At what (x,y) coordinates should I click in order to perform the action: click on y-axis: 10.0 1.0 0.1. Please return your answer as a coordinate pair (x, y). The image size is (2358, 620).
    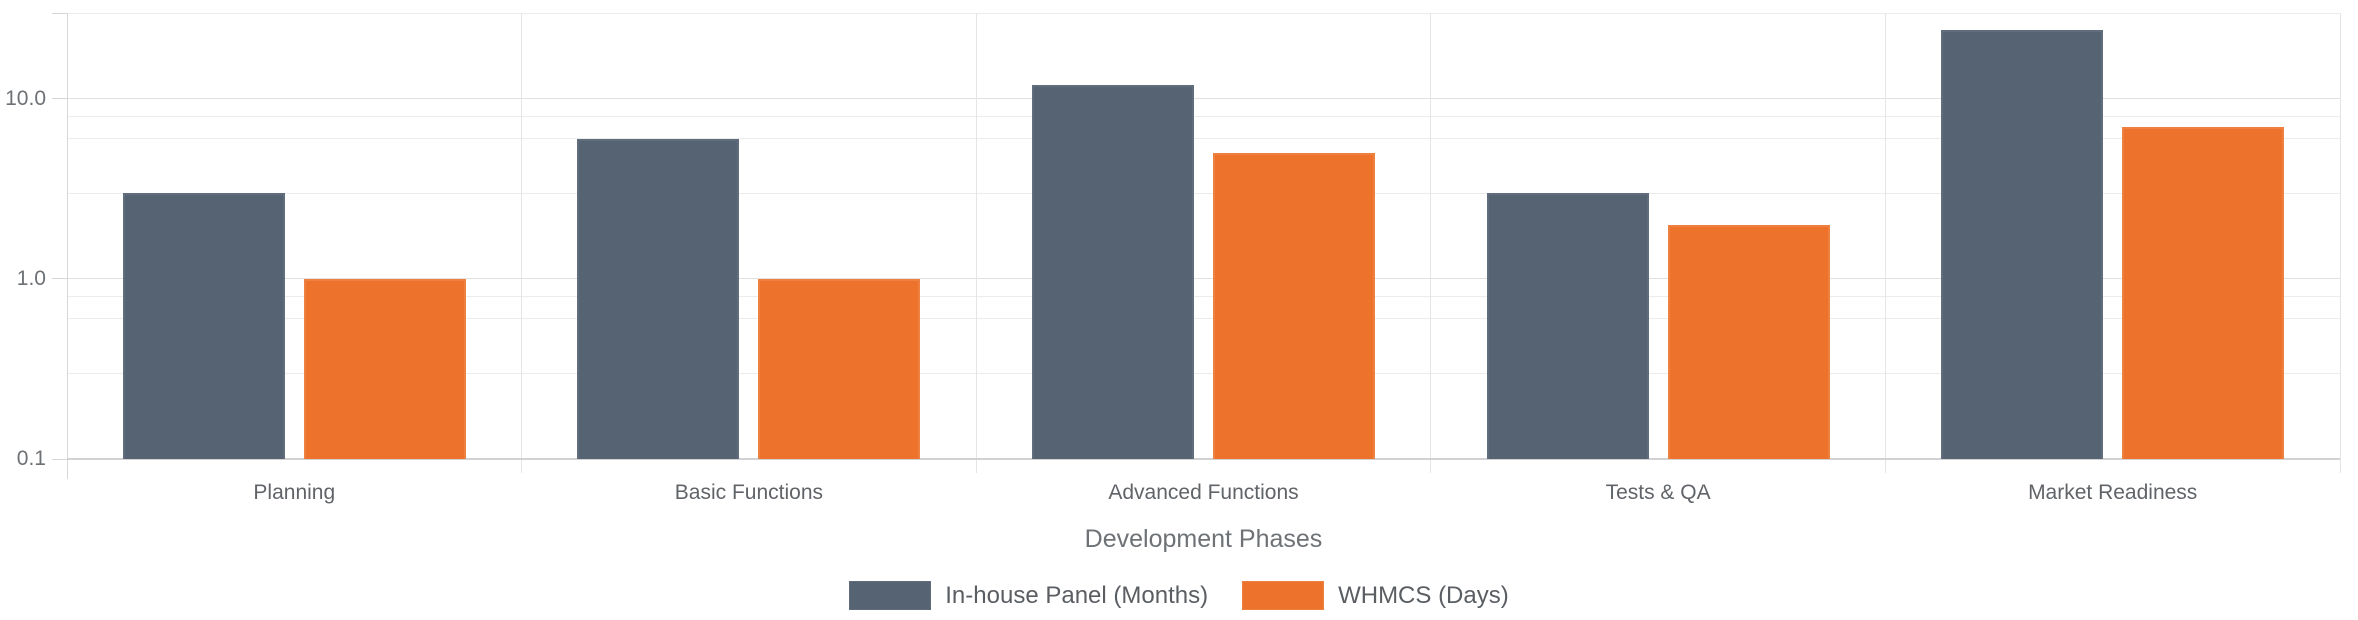
    Looking at the image, I should click on (33, 241).